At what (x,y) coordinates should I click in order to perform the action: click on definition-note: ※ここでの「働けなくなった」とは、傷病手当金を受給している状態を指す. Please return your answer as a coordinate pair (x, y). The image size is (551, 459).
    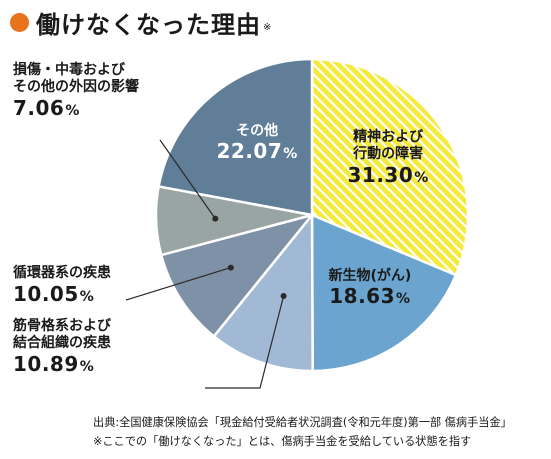
    Looking at the image, I should click on (282, 441).